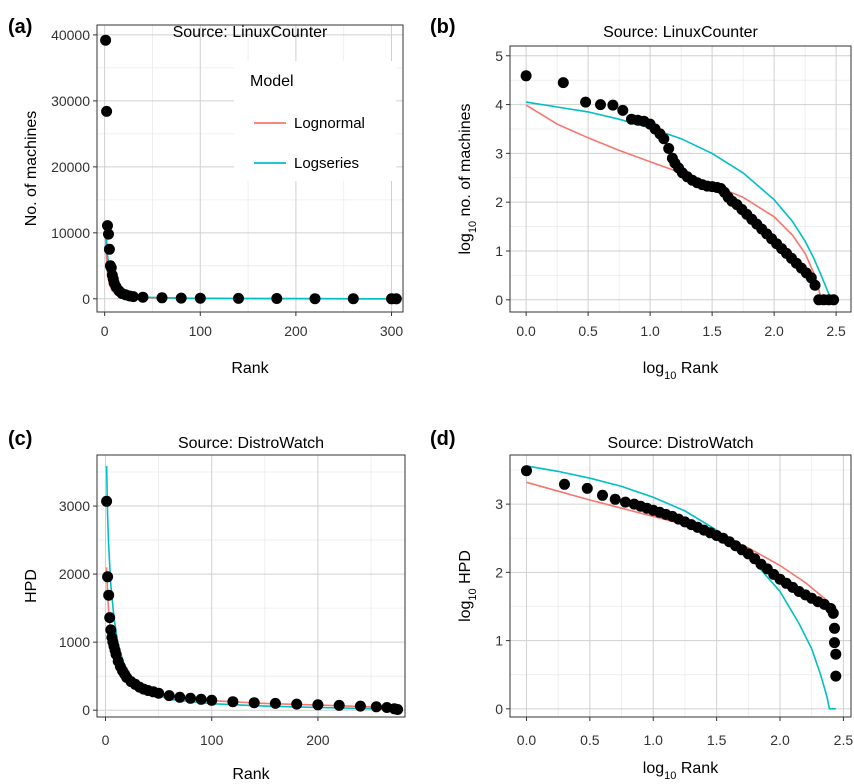 This screenshot has height=784, width=854. I want to click on x-tick-label: 300, so click(392, 331).